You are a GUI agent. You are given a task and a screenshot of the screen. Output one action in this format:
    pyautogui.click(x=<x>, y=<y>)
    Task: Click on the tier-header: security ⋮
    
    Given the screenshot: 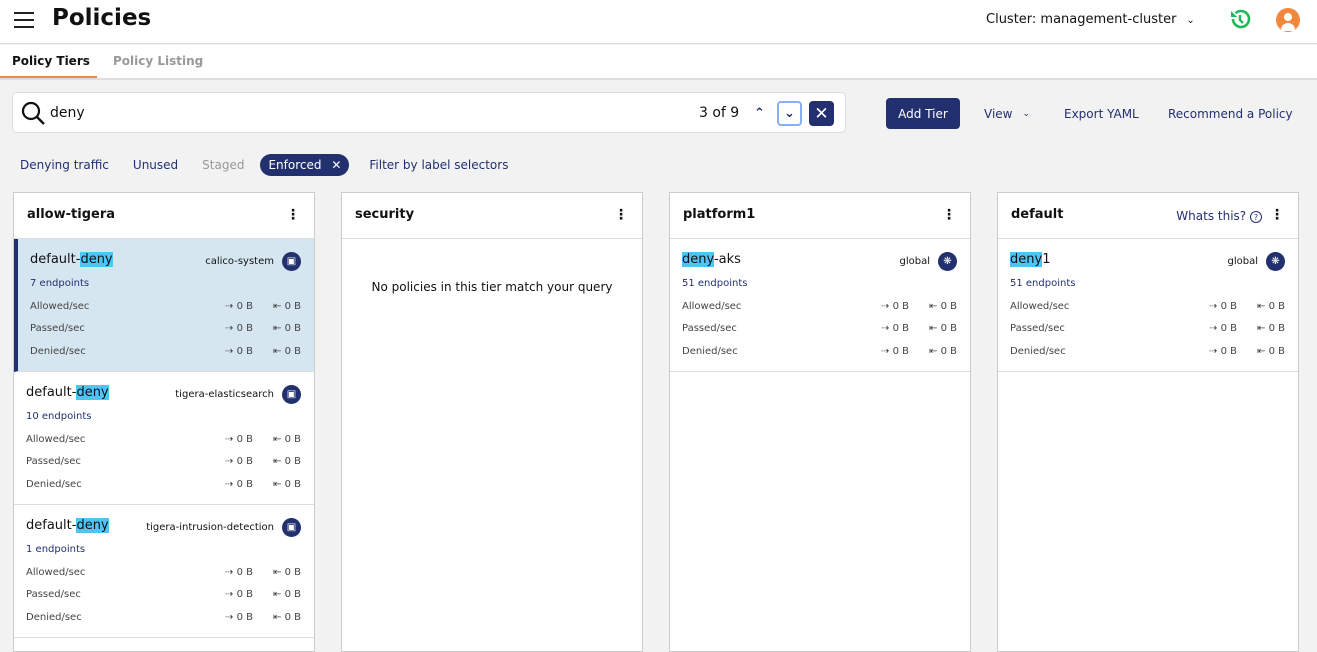 What is the action you would take?
    pyautogui.click(x=492, y=216)
    